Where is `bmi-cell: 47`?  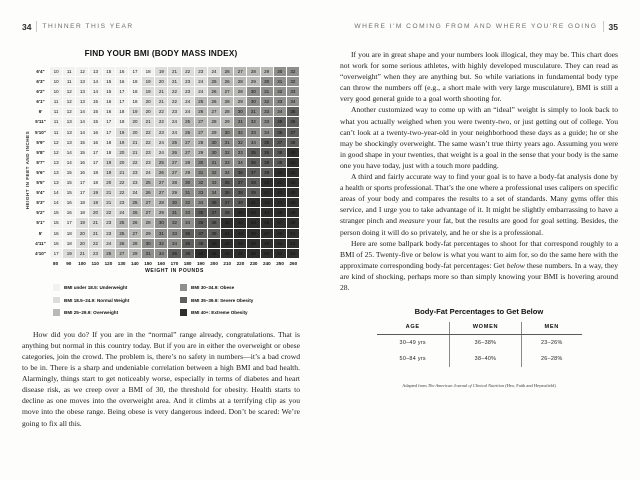
bmi-cell: 47 is located at coordinates (266, 233).